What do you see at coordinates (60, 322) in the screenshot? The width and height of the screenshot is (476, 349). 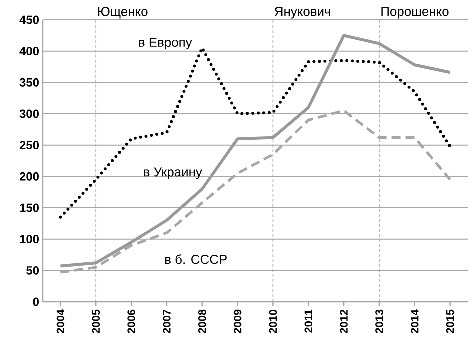 I see `x-tick-label: 2004` at bounding box center [60, 322].